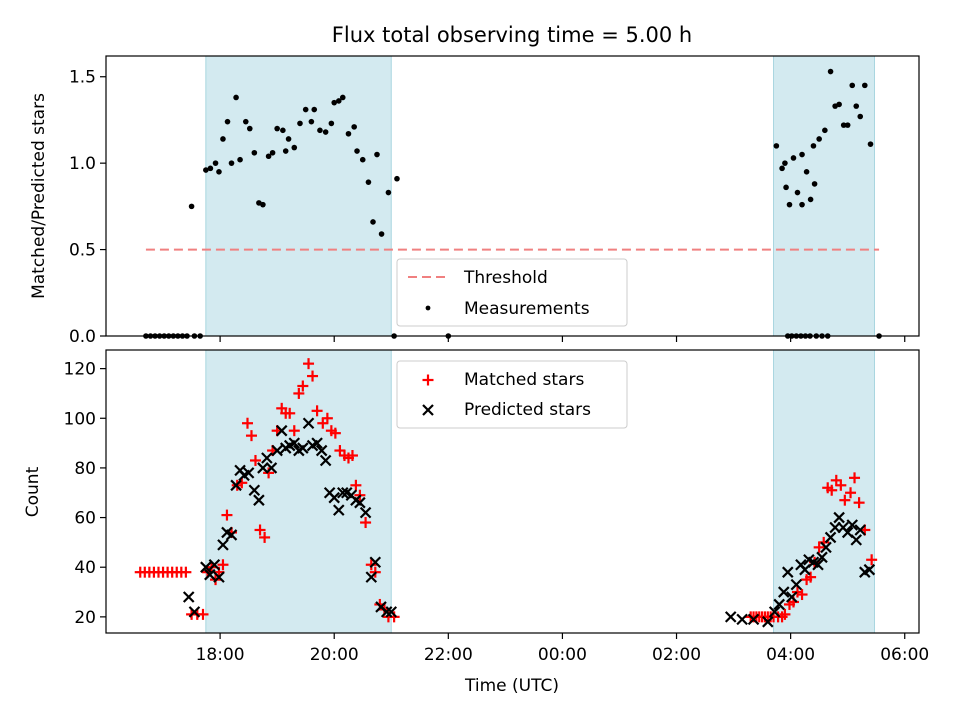  I want to click on x-axis-label: Time (UTC), so click(511, 686).